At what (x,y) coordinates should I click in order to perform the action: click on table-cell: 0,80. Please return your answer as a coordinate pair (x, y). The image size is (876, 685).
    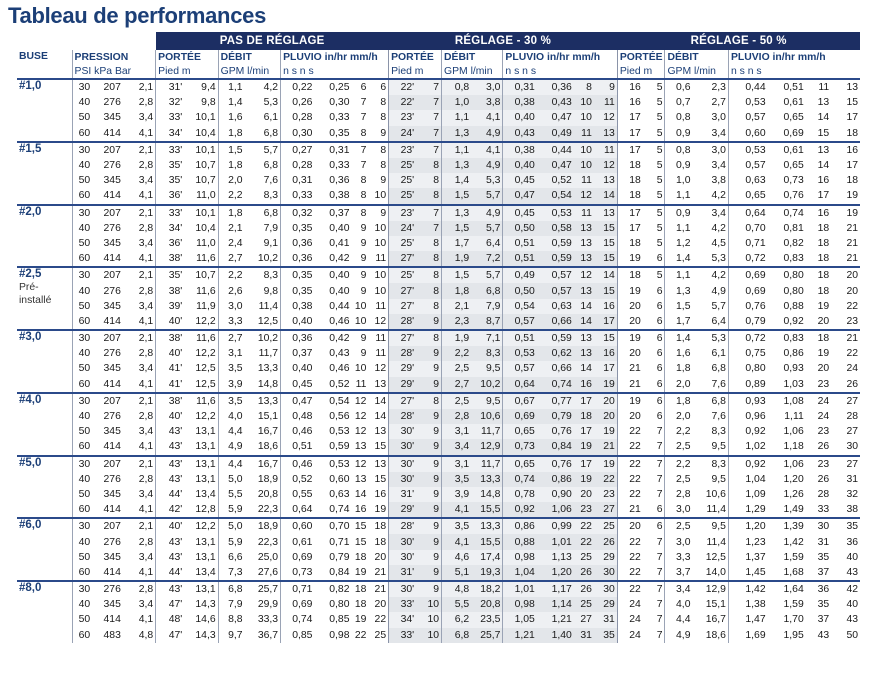
    Looking at the image, I should click on (339, 605).